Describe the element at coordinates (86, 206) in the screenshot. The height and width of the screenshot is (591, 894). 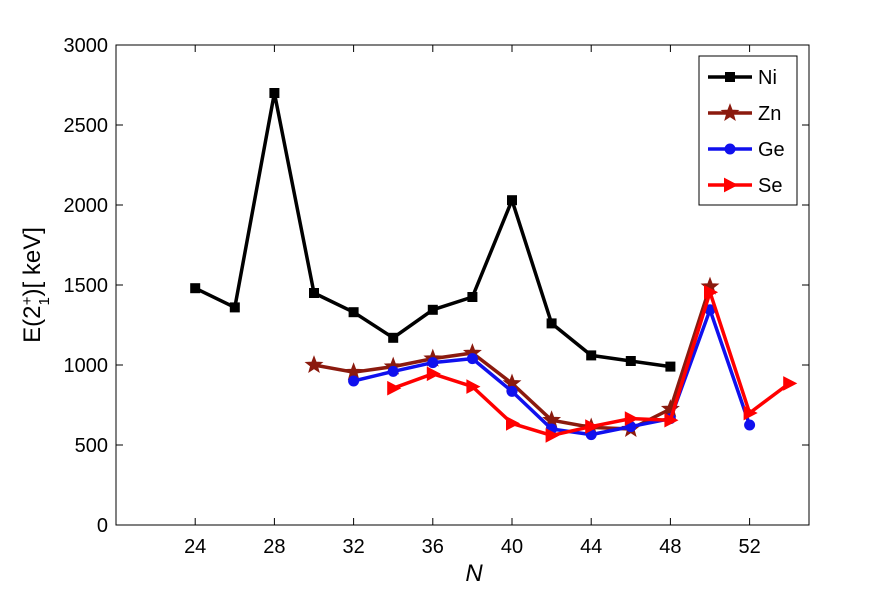
I see `y-tick-label: 2000` at that location.